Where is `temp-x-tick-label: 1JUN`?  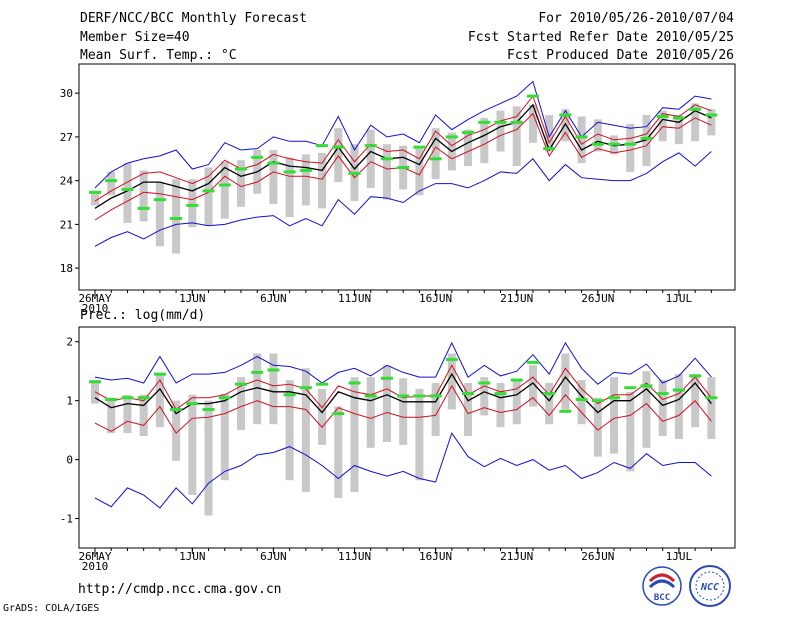 temp-x-tick-label: 1JUN is located at coordinates (192, 298).